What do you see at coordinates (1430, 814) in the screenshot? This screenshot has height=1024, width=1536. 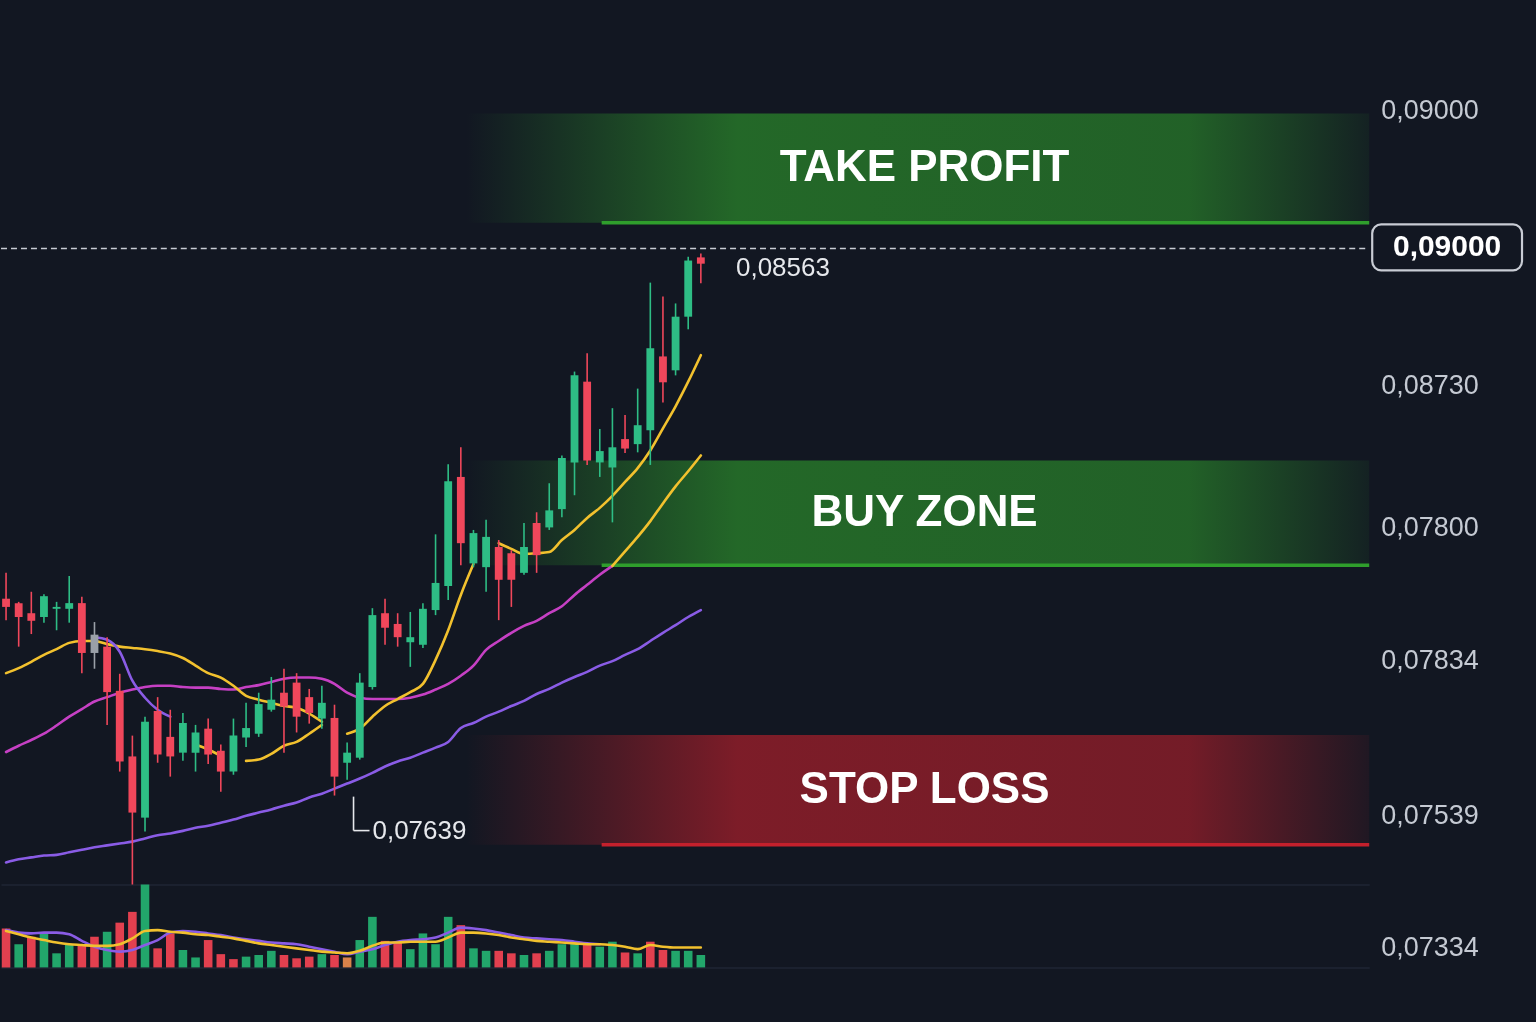 I see `text: 0,07539` at bounding box center [1430, 814].